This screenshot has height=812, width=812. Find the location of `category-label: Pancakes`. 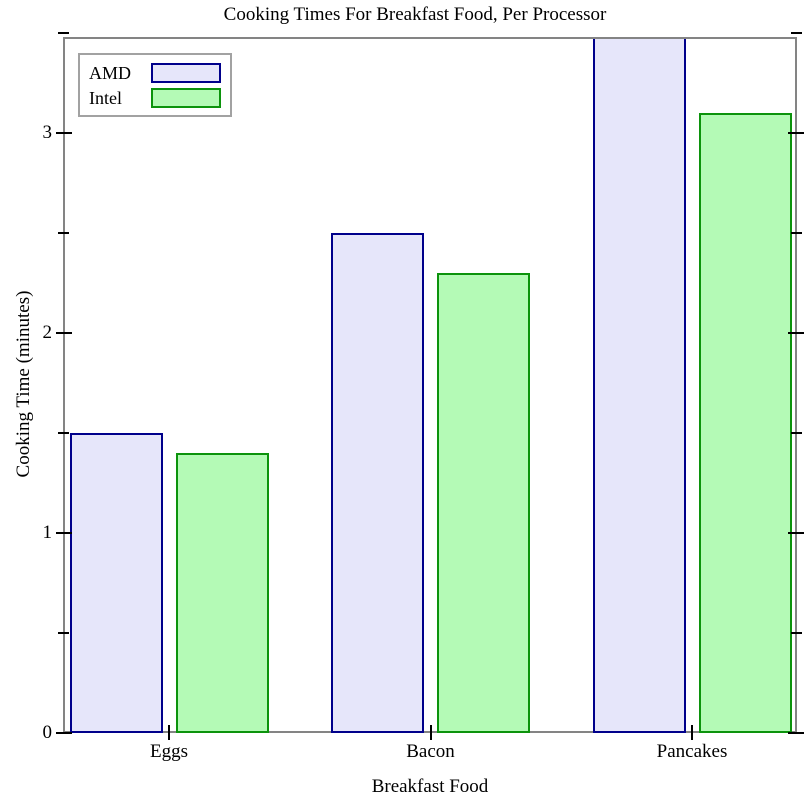

category-label: Pancakes is located at coordinates (692, 751).